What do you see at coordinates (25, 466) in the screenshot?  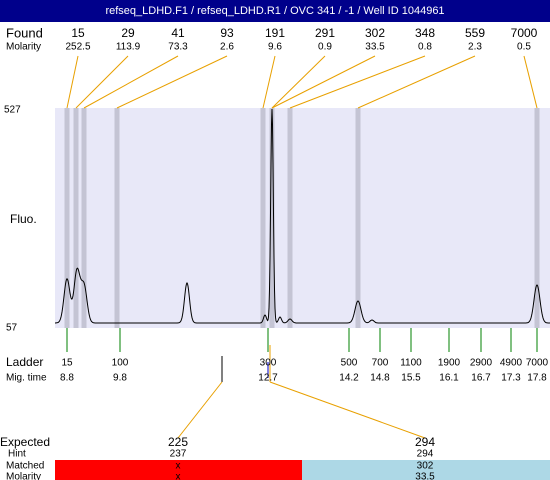 I see `matched-label: Matched` at bounding box center [25, 466].